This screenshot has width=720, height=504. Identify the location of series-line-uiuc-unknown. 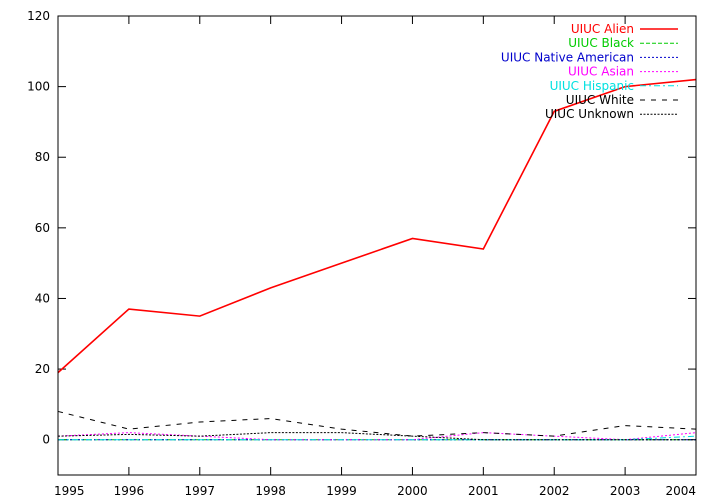
(376, 436).